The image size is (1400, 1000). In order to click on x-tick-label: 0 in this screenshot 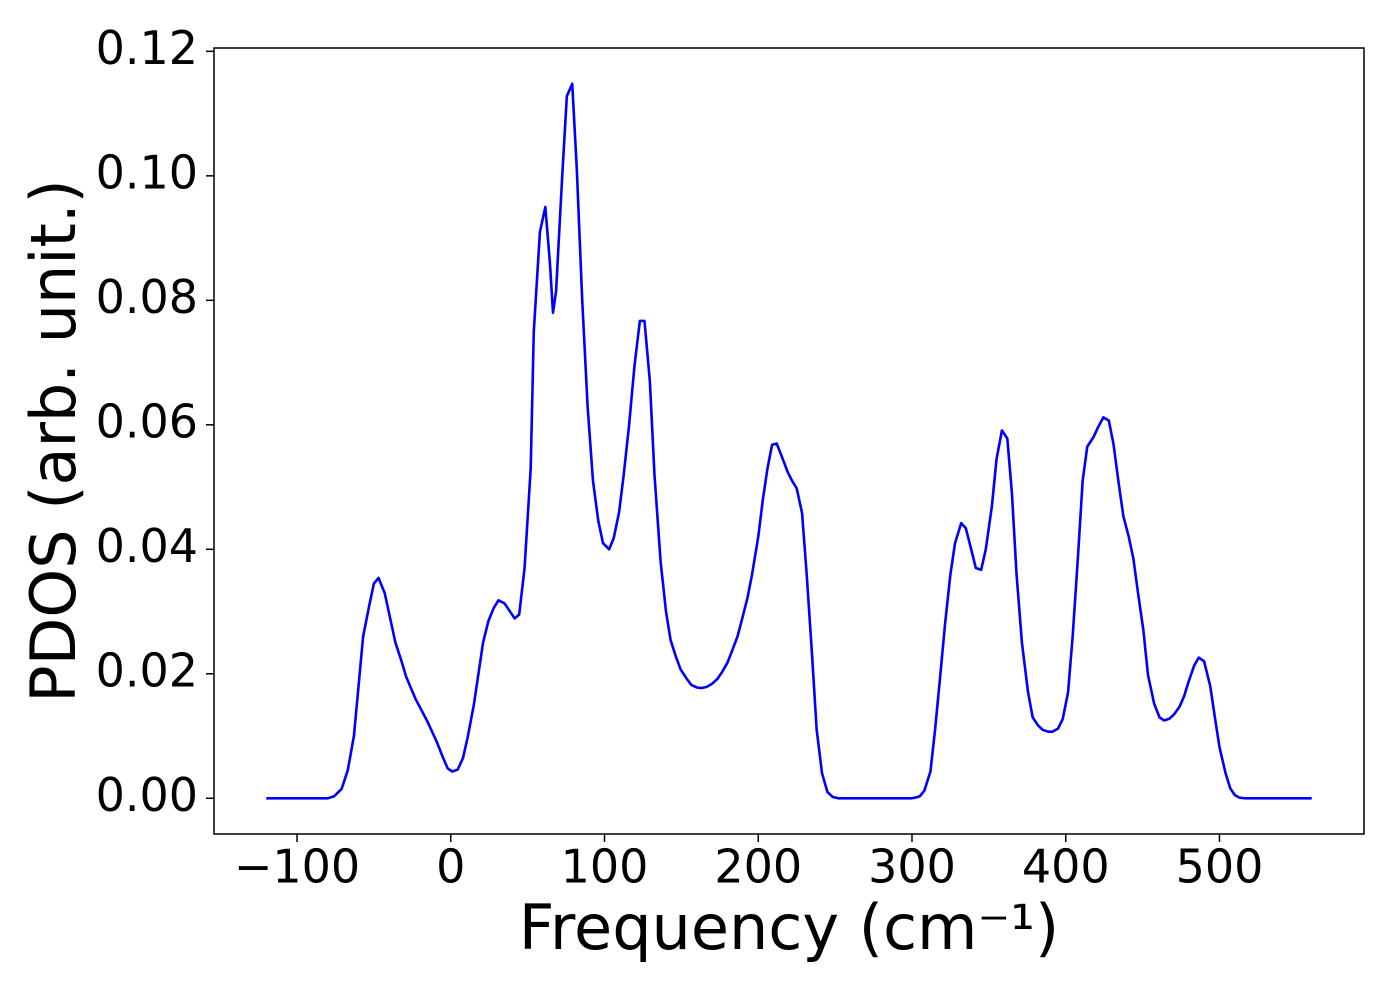, I will do `click(450, 867)`.